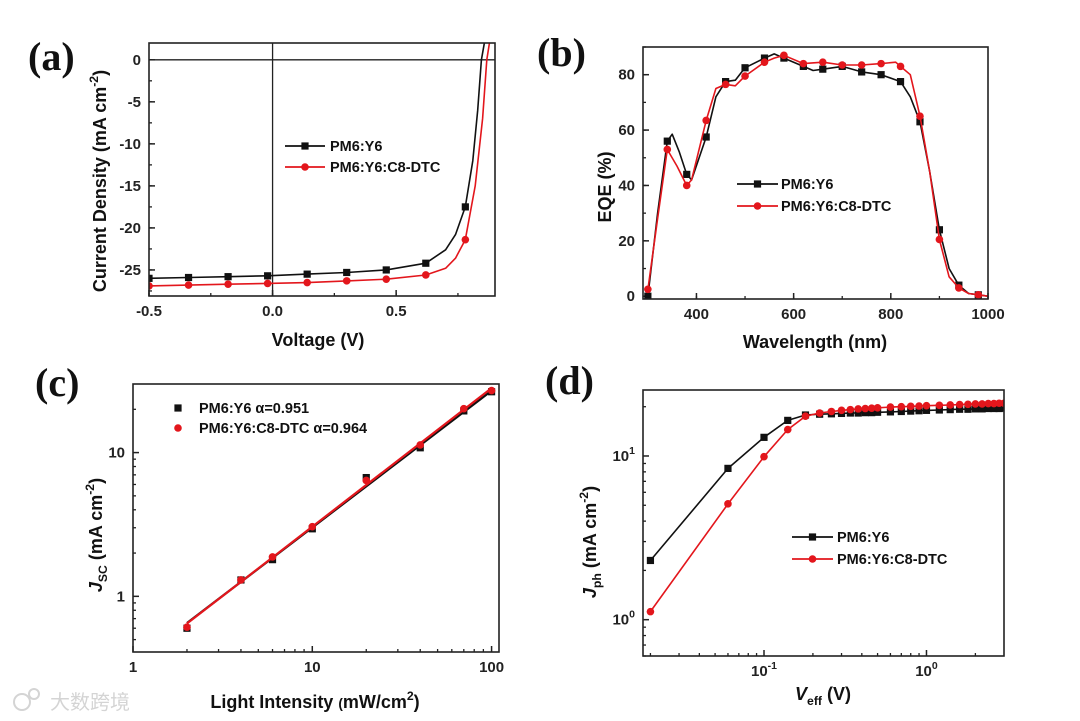 The height and width of the screenshot is (721, 1080). I want to click on x-axis-label-part: V, so click(802, 694).